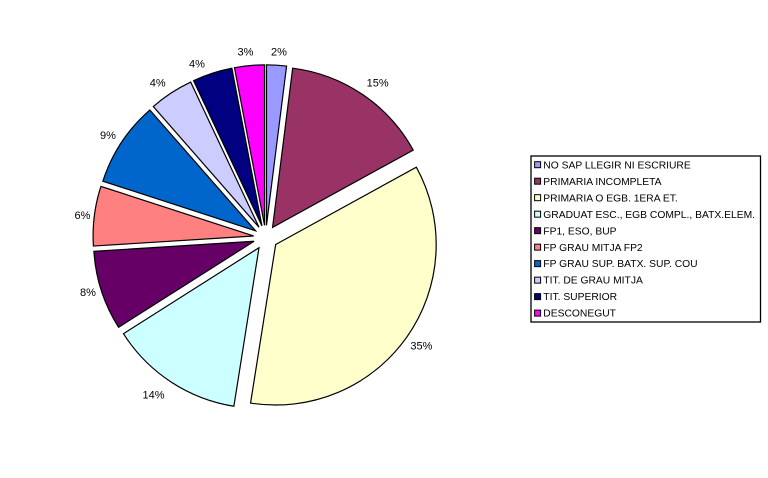  I want to click on svg-text: PRIMARIA INCOMPLETA, so click(602, 182).